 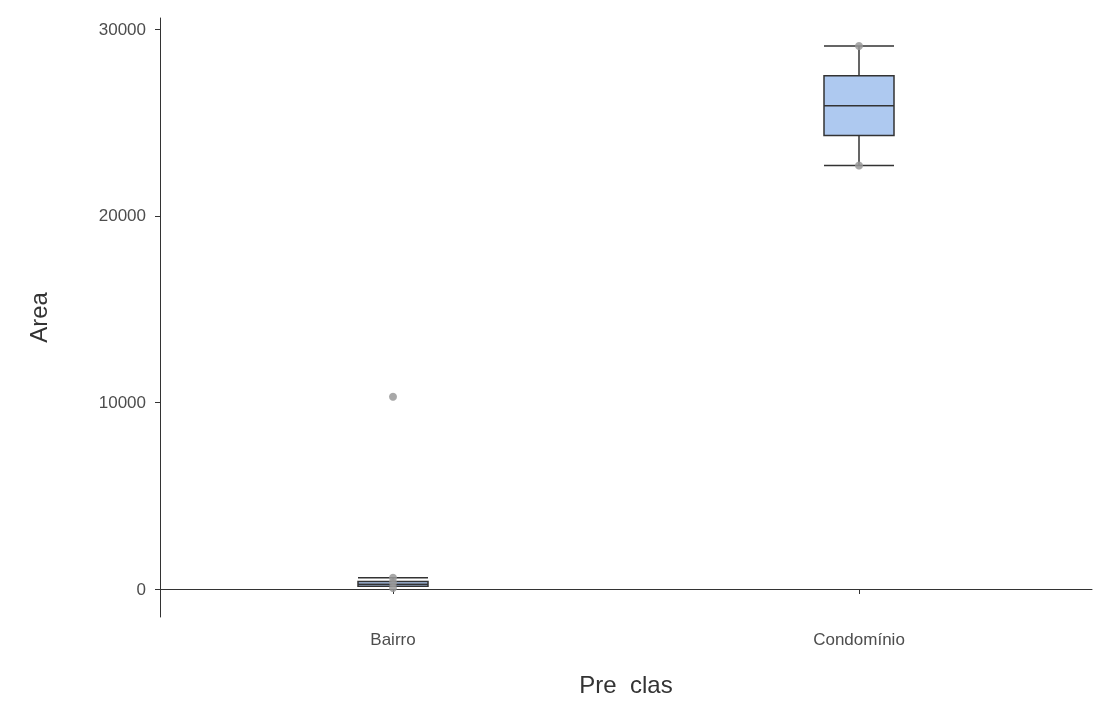 I want to click on x-tick-label: Condomínio, so click(x=859, y=639).